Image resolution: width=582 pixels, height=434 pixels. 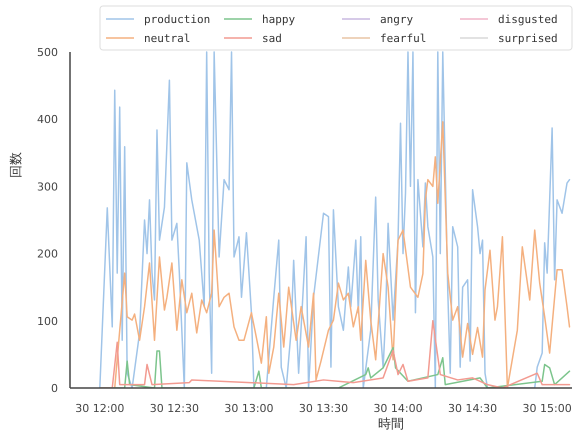 What do you see at coordinates (16, 165) in the screenshot?
I see `ylabel: 回数` at bounding box center [16, 165].